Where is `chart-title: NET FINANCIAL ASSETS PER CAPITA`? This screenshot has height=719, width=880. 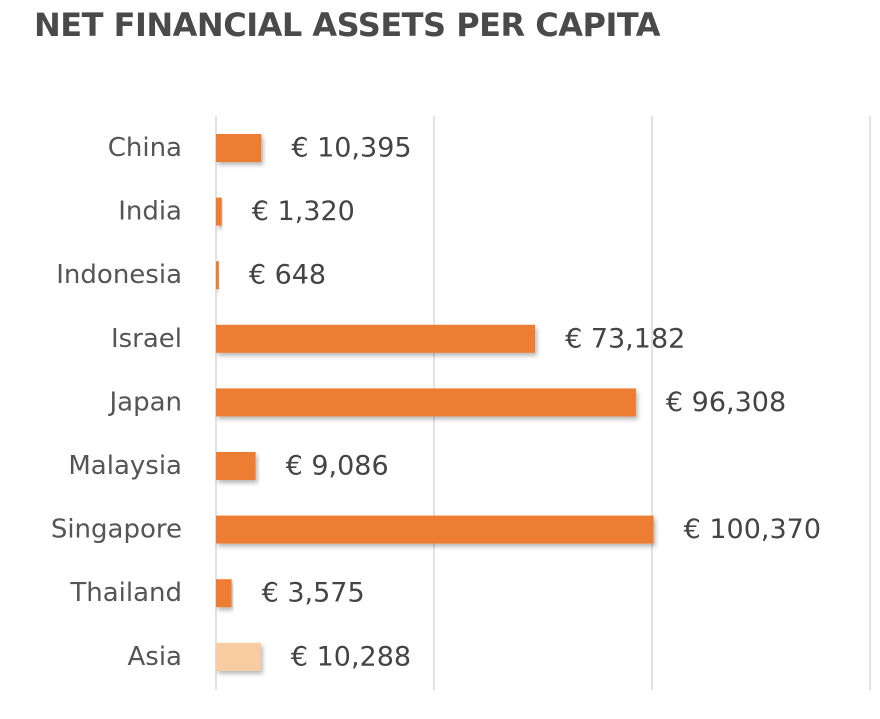
chart-title: NET FINANCIAL ASSETS PER CAPITA is located at coordinates (347, 25).